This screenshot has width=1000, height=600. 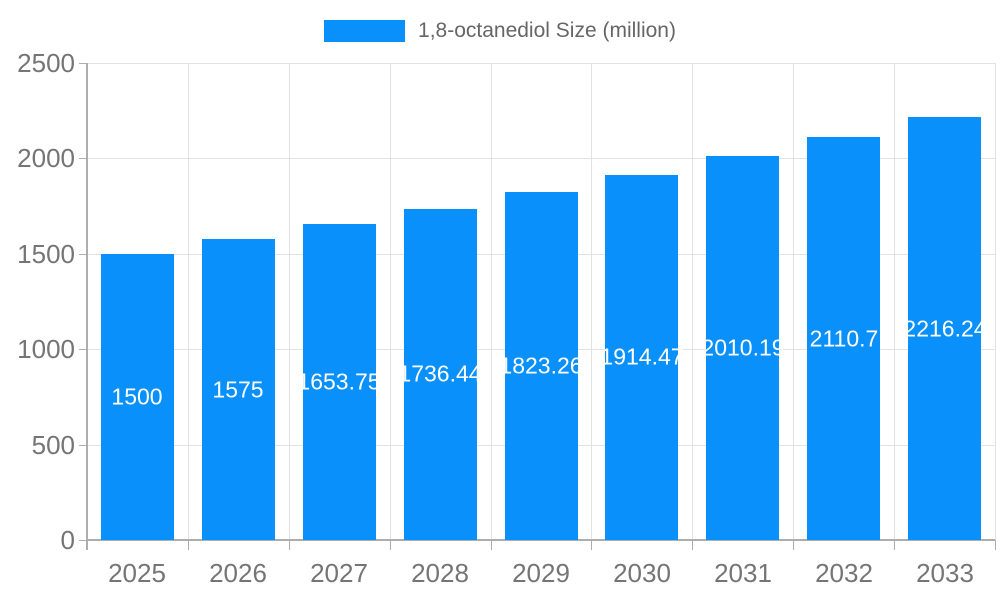 I want to click on legend-label: 1,8-octanediol Size (million), so click(x=547, y=30).